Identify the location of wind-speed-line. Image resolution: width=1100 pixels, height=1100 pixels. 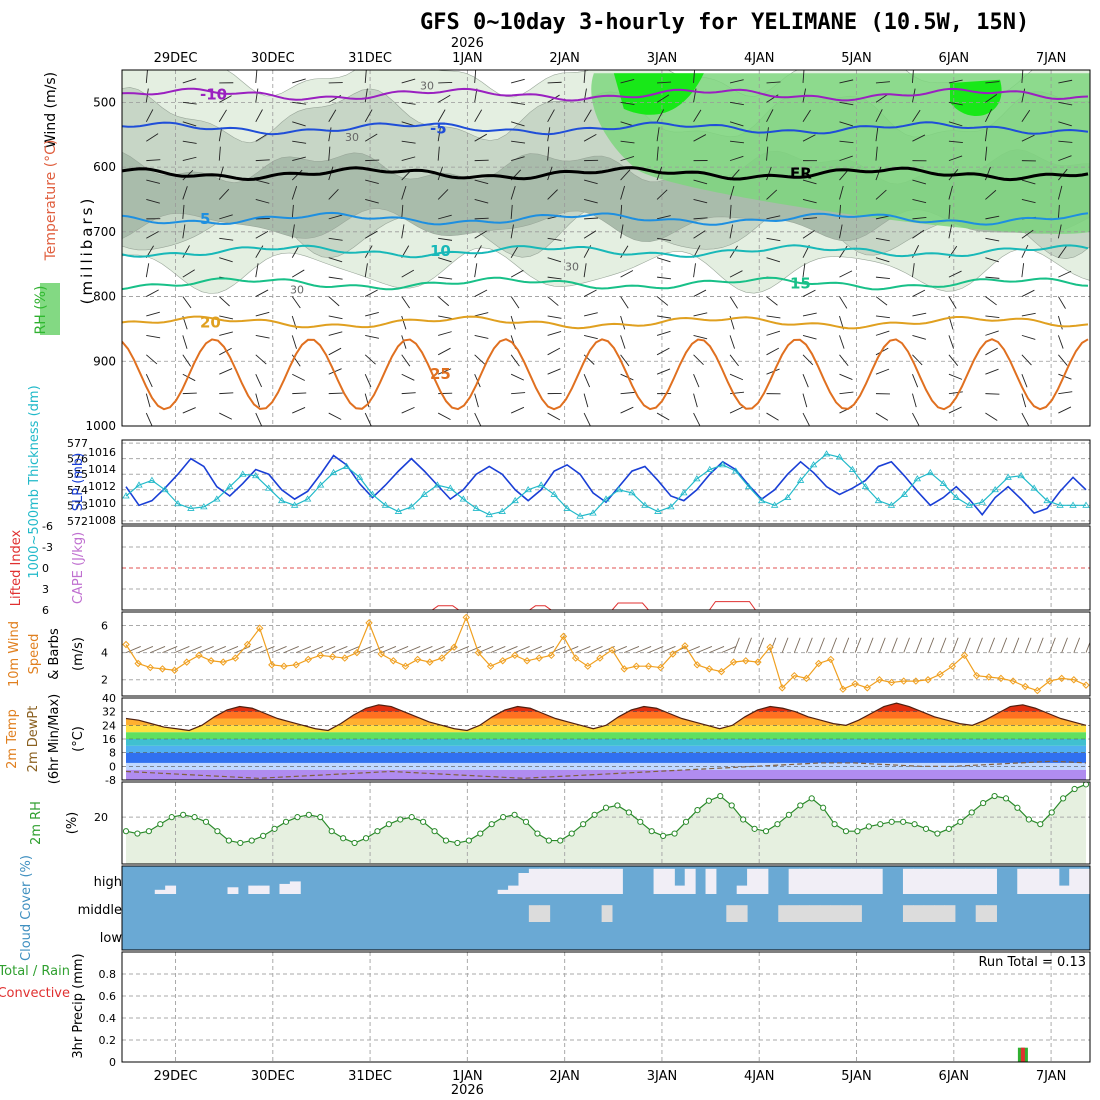
(606, 653).